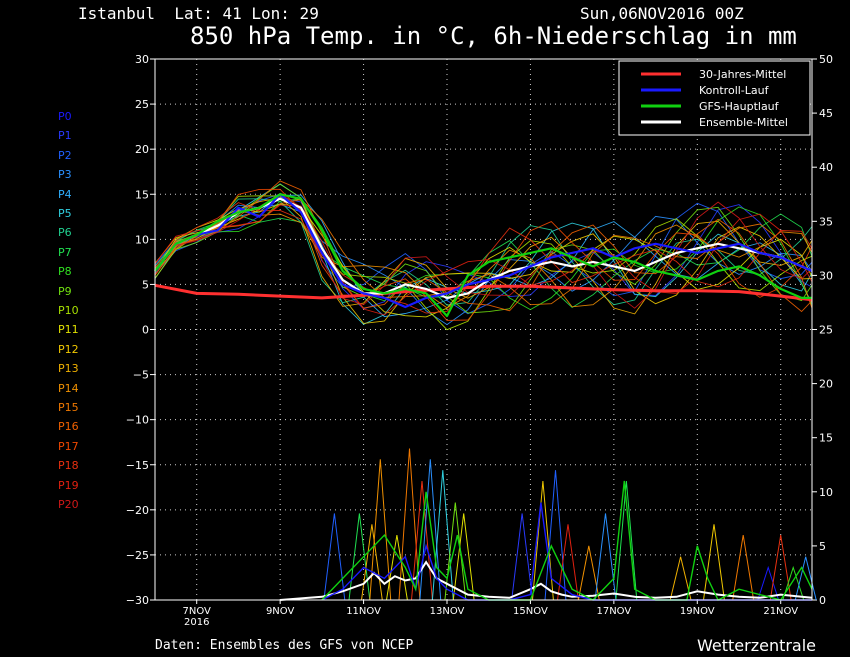  Describe the element at coordinates (142, 149) in the screenshot. I see `y-left-tick-label: 20` at that location.